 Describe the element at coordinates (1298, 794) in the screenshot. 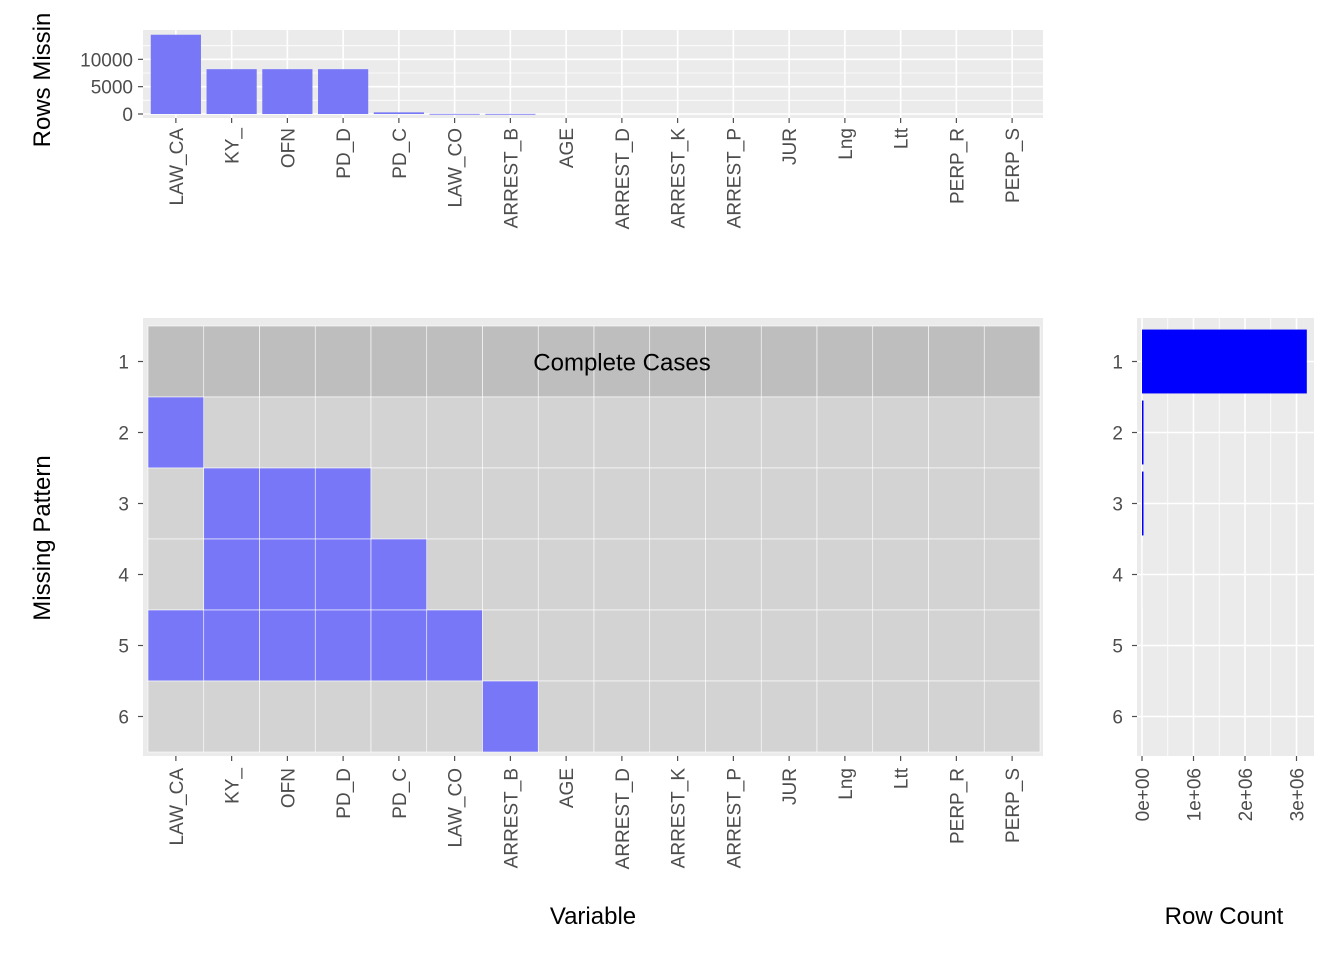

I see `row-count-x-tick-label: 3e+06` at that location.